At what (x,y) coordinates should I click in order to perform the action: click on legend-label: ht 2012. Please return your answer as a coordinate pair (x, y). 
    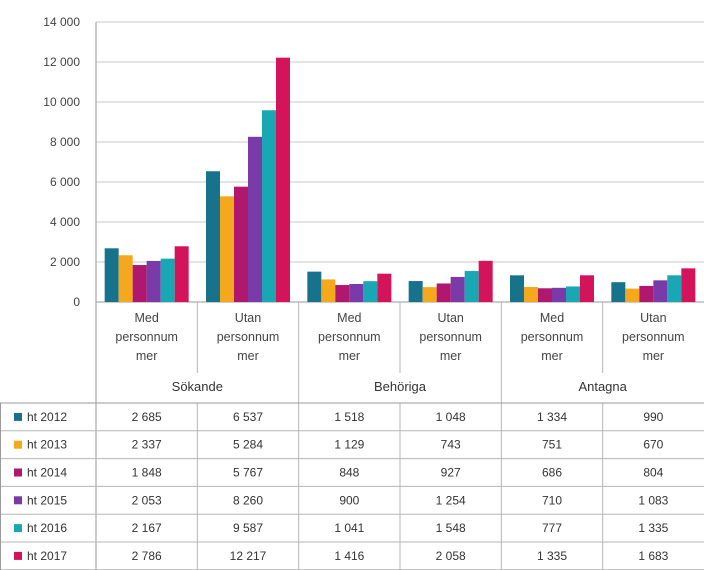
    Looking at the image, I should click on (47, 417).